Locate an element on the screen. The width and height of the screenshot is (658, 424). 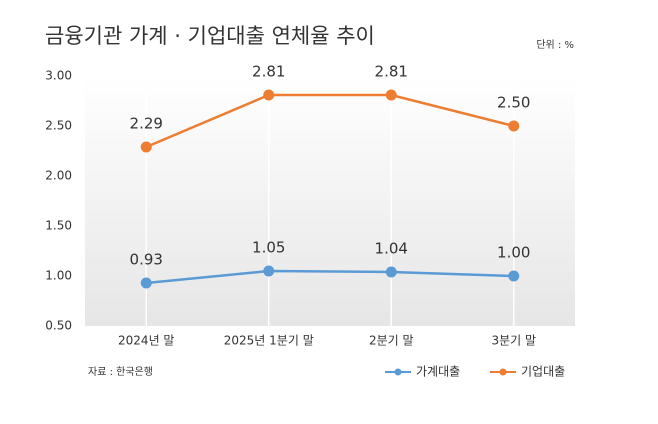
unit-label: 단위 : % is located at coordinates (555, 44).